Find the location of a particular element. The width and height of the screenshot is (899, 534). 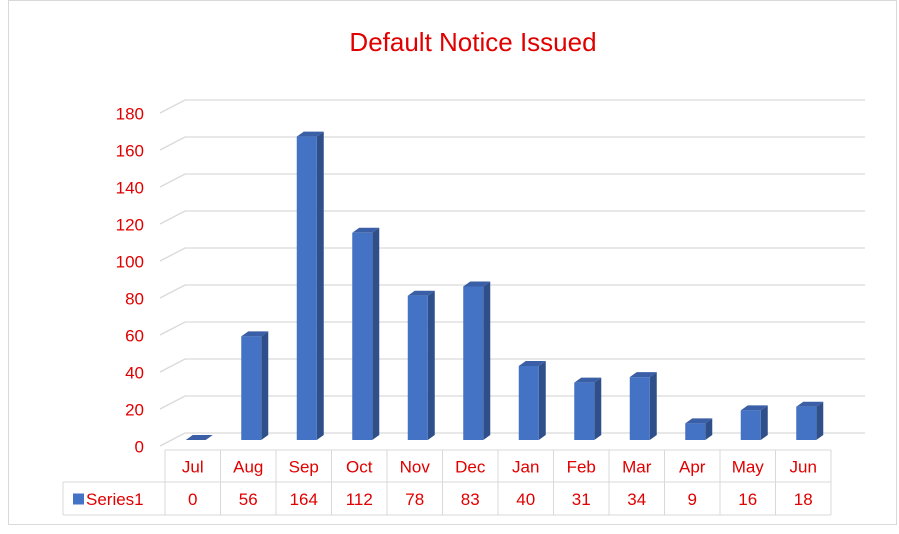

table-value: 56 is located at coordinates (248, 499).